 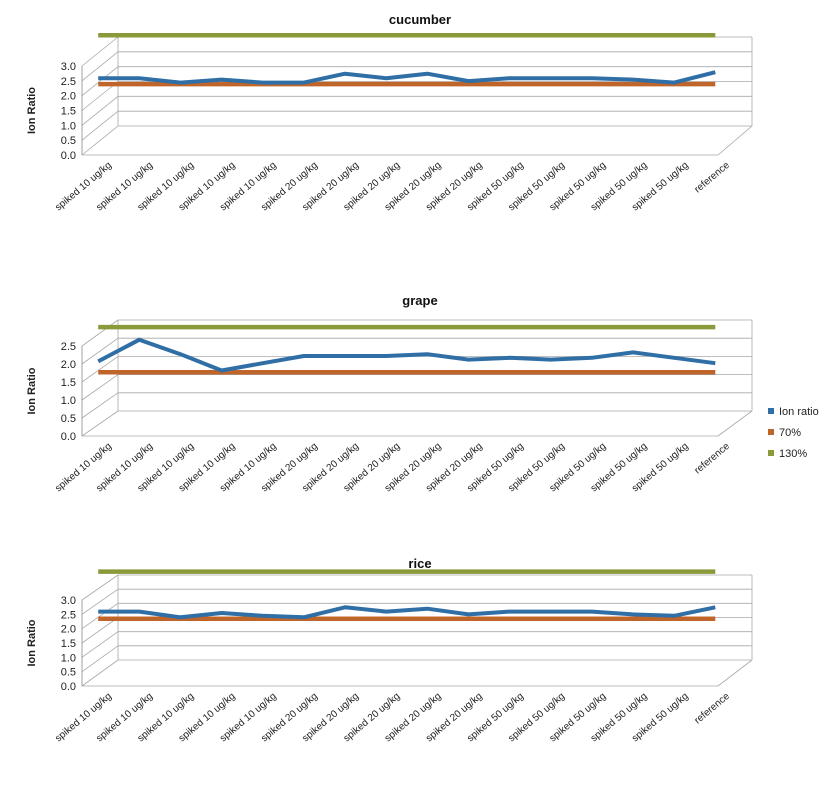 What do you see at coordinates (790, 433) in the screenshot?
I see `legend-label-70: 70%` at bounding box center [790, 433].